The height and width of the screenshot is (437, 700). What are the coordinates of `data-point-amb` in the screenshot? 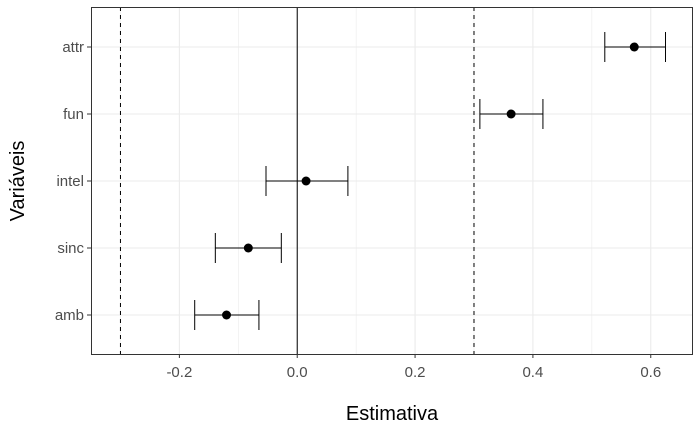 It's located at (227, 315).